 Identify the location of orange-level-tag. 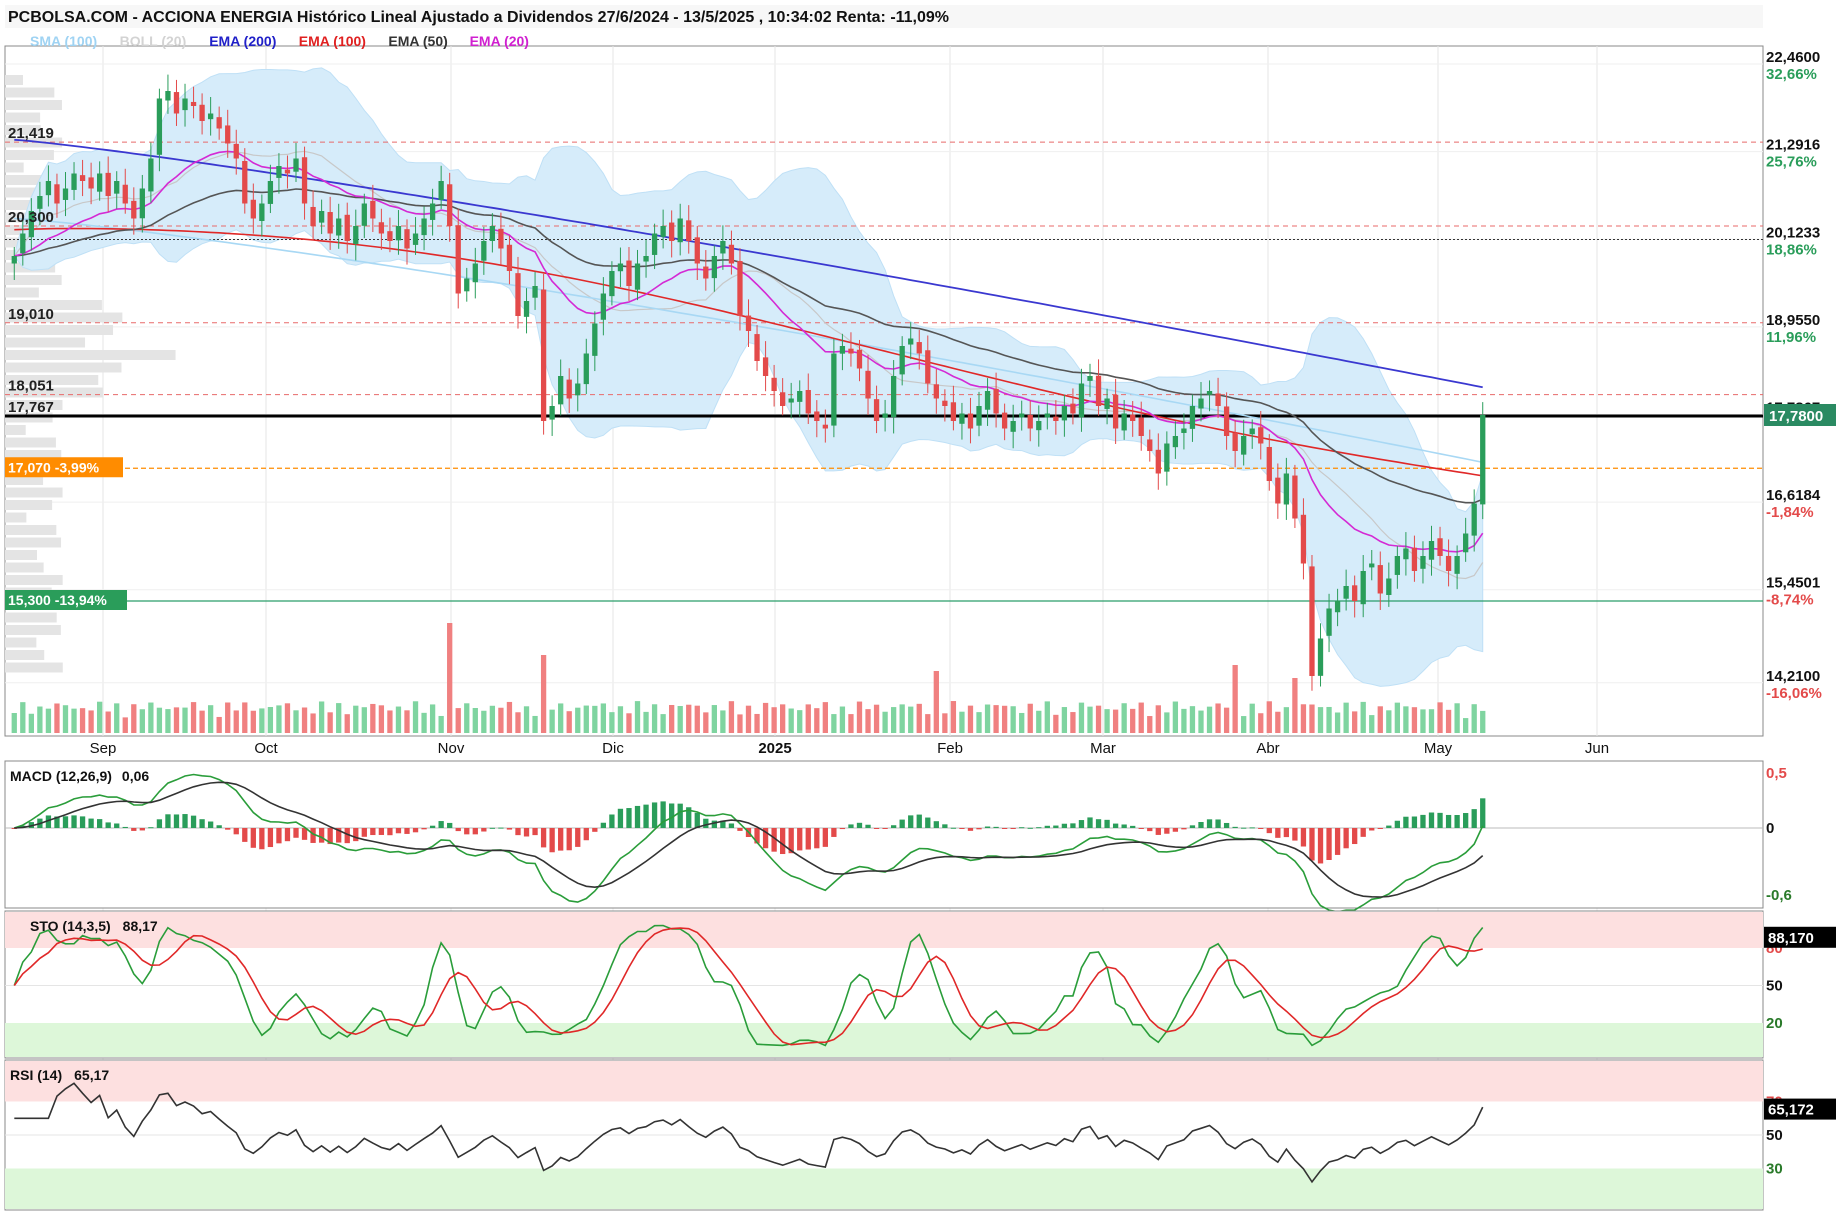
(64, 467).